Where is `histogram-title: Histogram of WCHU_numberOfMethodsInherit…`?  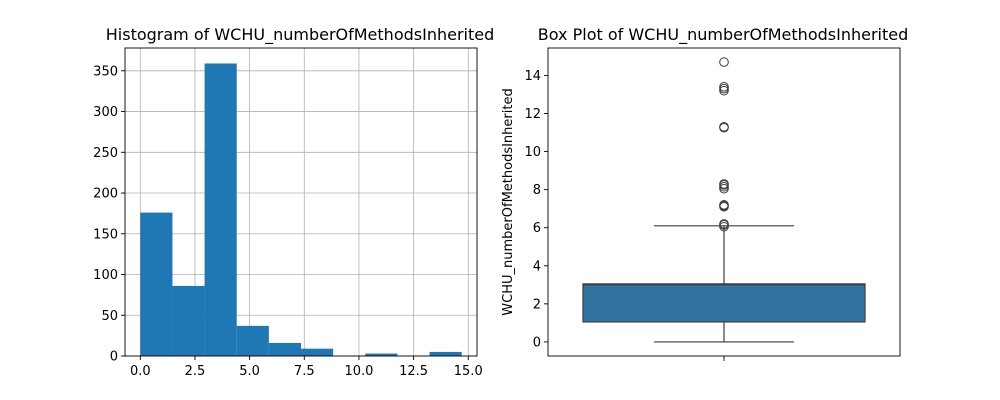 histogram-title: Histogram of WCHU_numberOfMethodsInherit… is located at coordinates (300, 35).